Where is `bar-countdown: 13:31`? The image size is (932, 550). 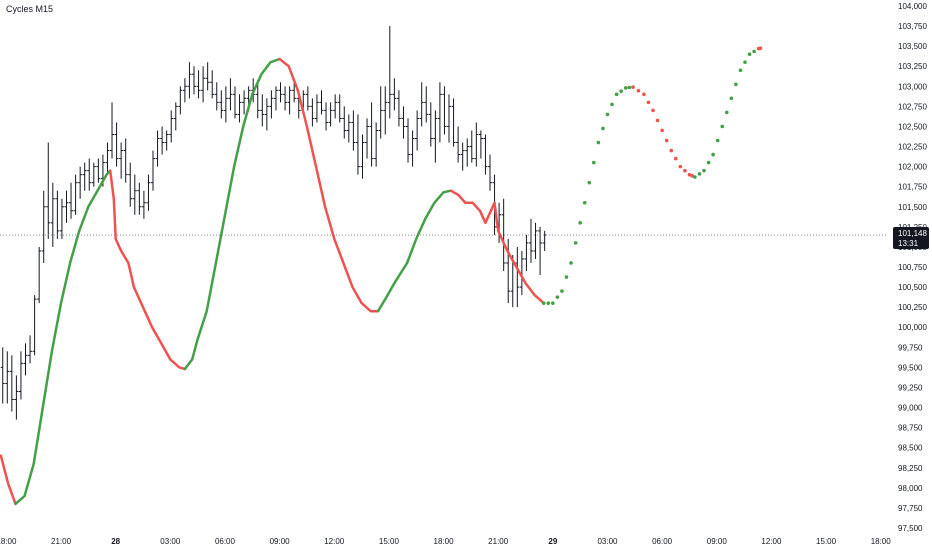
bar-countdown: 13:31 is located at coordinates (908, 243).